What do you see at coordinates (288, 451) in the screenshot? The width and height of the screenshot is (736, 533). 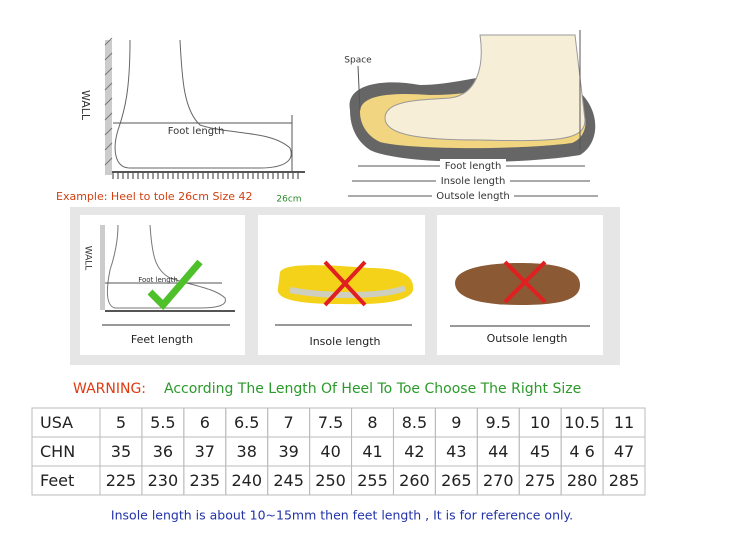 I see `size-value: 39` at bounding box center [288, 451].